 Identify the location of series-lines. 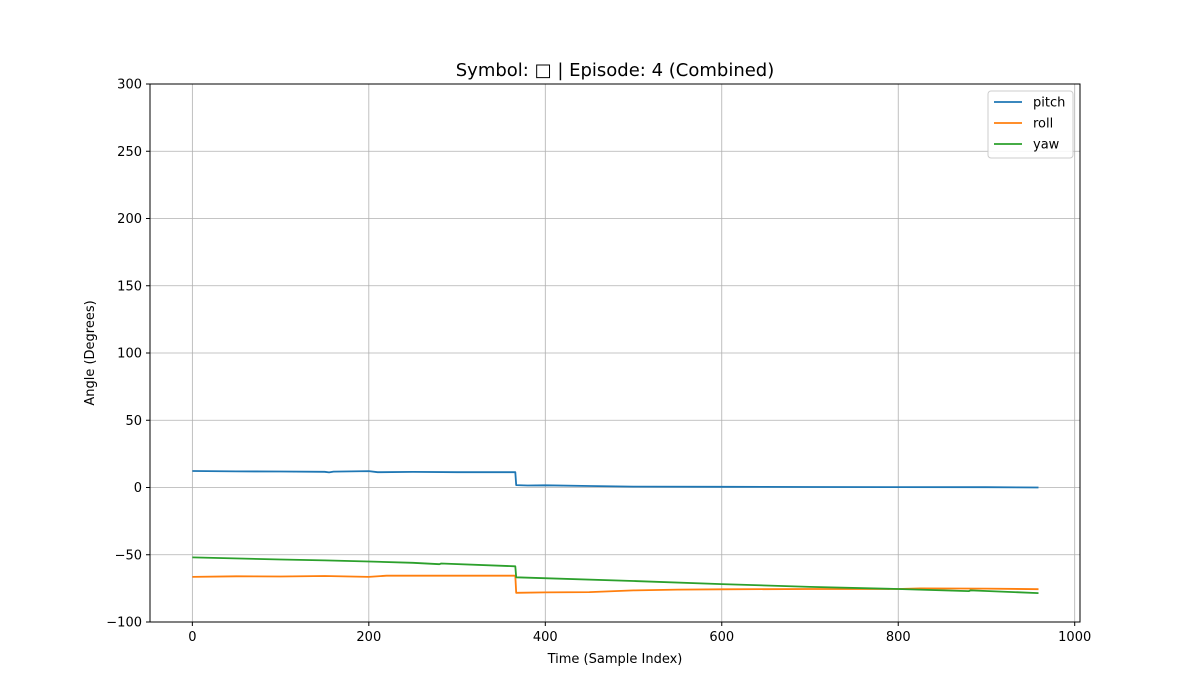
(615, 532).